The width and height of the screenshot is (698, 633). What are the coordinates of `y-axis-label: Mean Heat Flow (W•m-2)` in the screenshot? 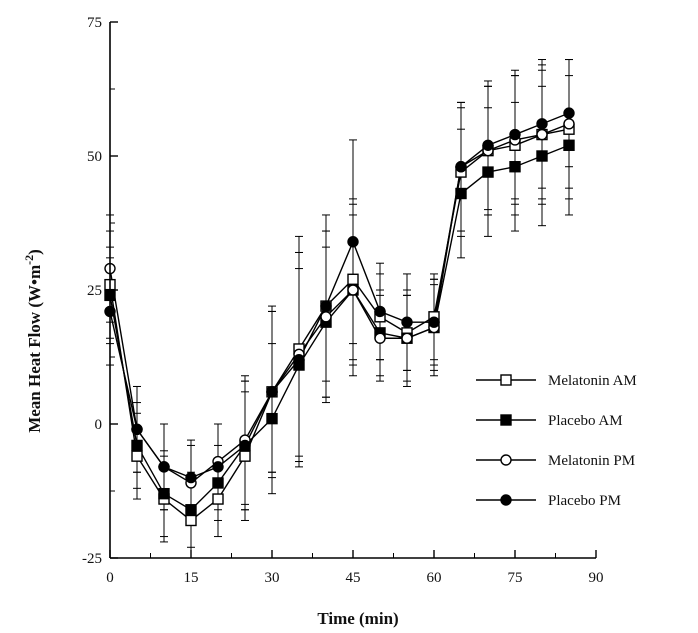 It's located at (33, 341).